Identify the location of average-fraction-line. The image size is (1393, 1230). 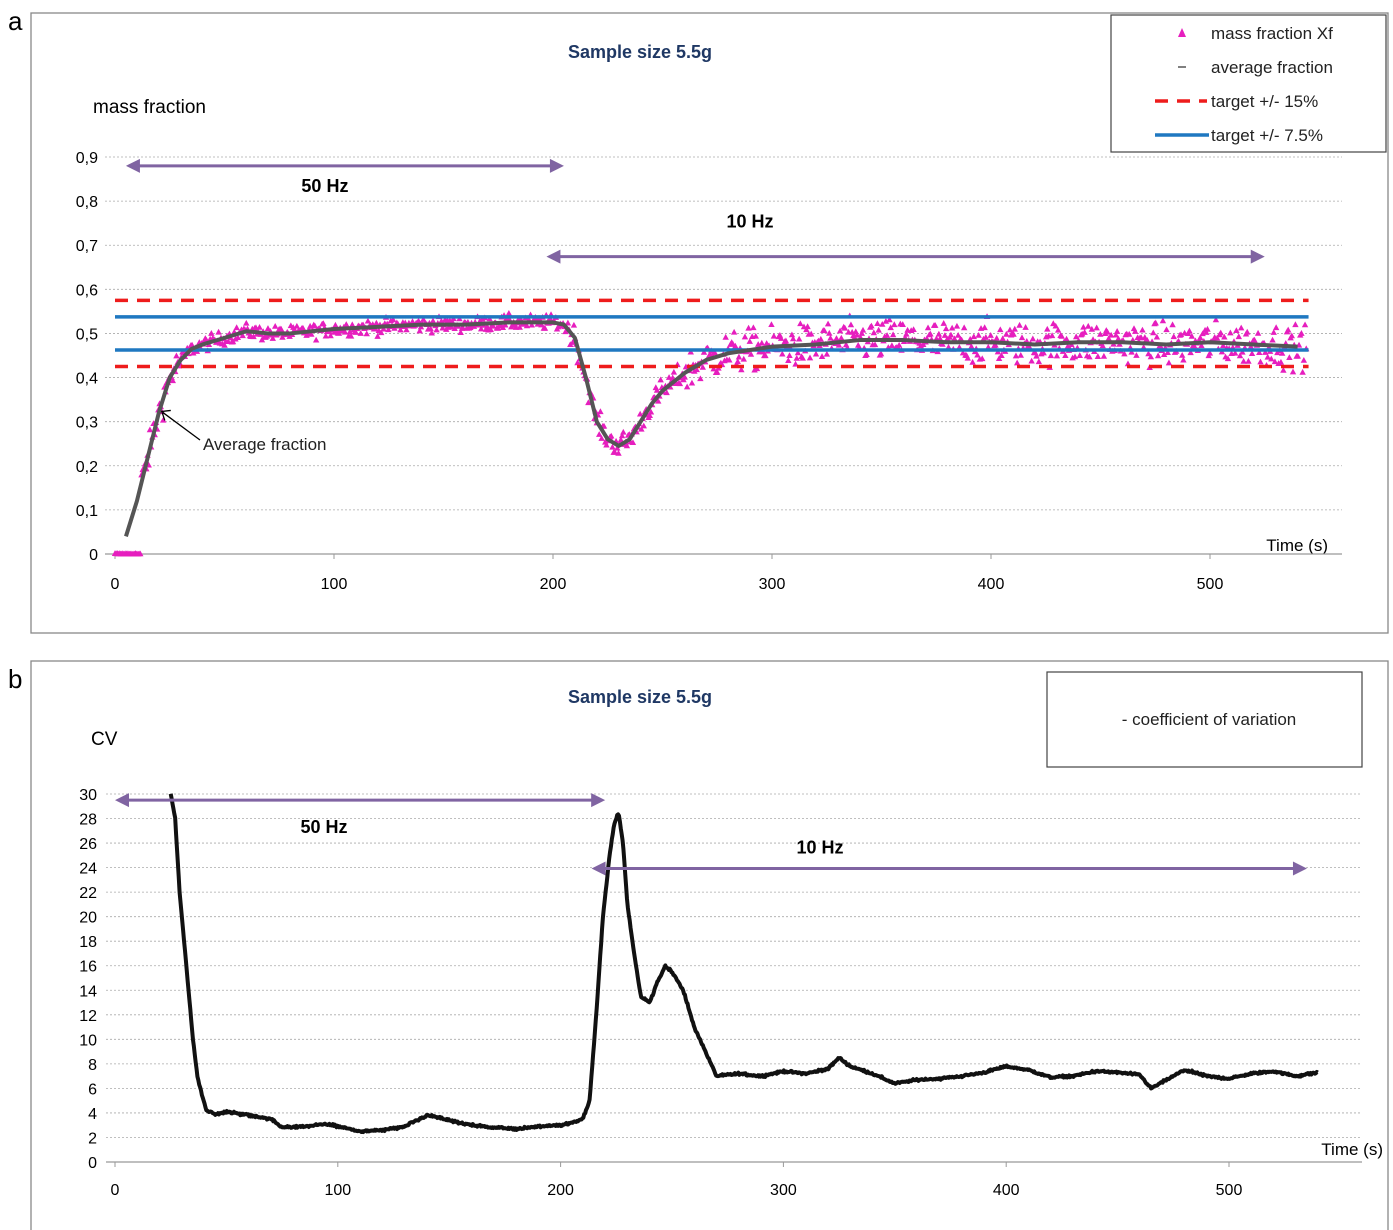
(711, 428).